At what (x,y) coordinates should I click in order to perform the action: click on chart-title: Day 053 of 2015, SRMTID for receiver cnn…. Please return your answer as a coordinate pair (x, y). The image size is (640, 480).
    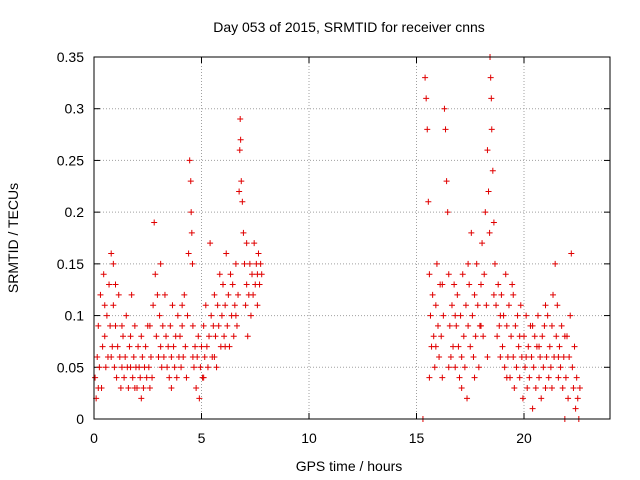
    Looking at the image, I should click on (349, 27).